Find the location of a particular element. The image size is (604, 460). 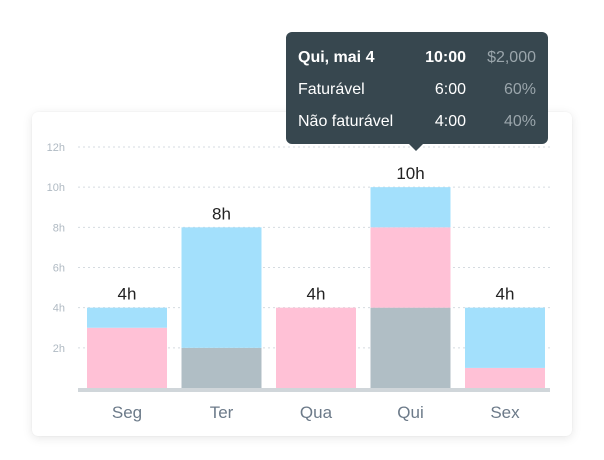

tooltip-header-row: Qui, mai 4 10:00 $2,000 is located at coordinates (417, 58).